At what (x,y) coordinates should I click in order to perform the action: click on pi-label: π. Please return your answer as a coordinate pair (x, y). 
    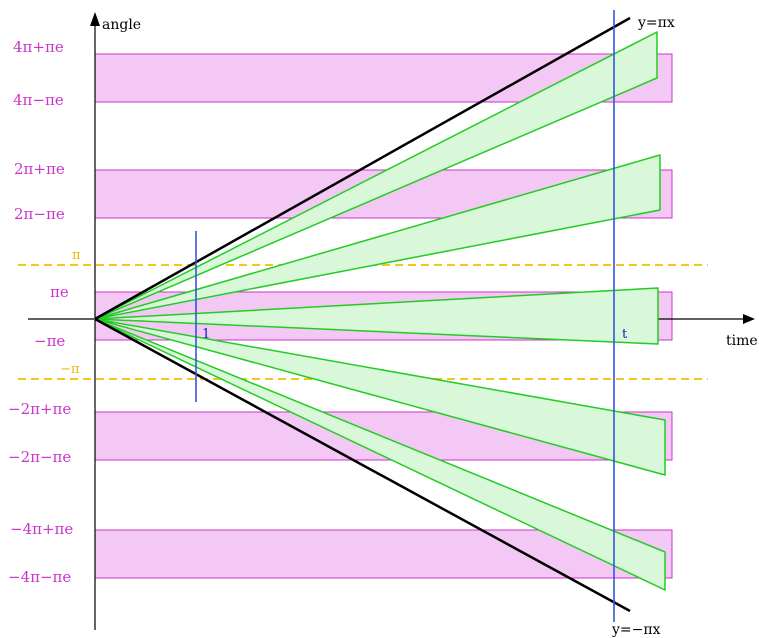
    Looking at the image, I should click on (76, 255).